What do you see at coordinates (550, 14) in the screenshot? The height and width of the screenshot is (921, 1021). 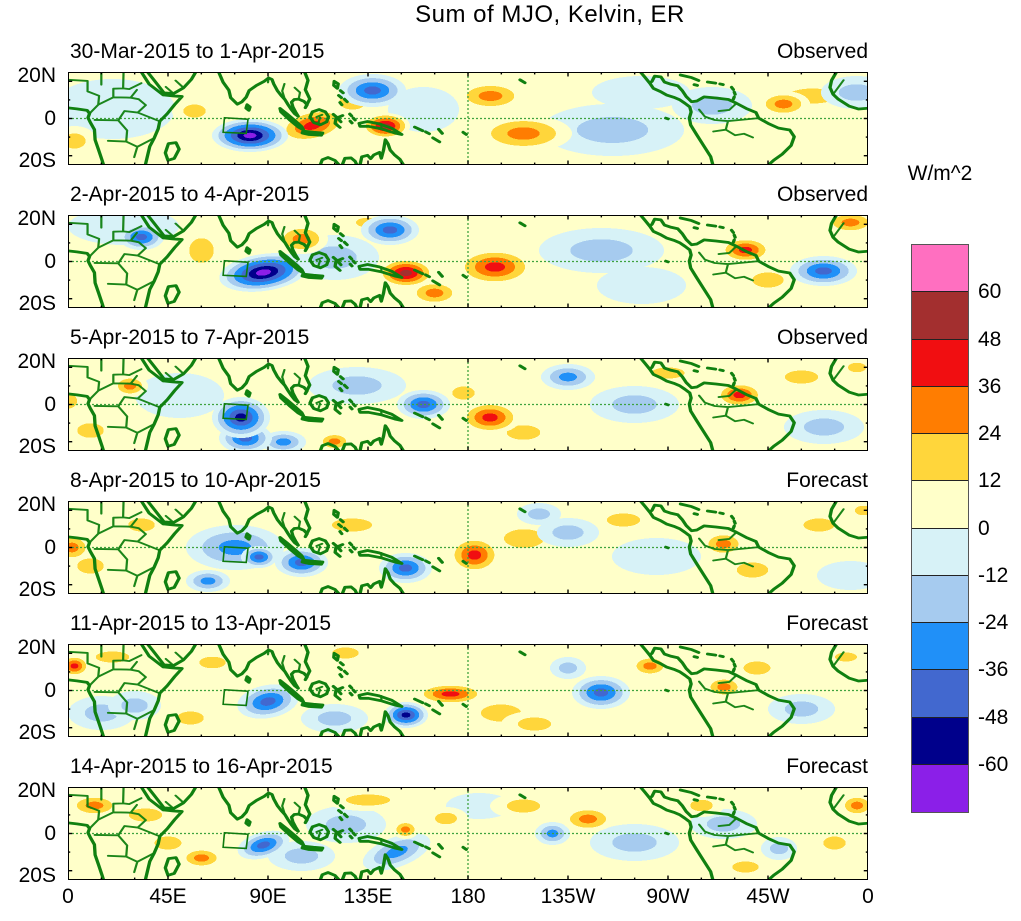 I see `figure-title: Sum of MJO, Kelvin, ER` at bounding box center [550, 14].